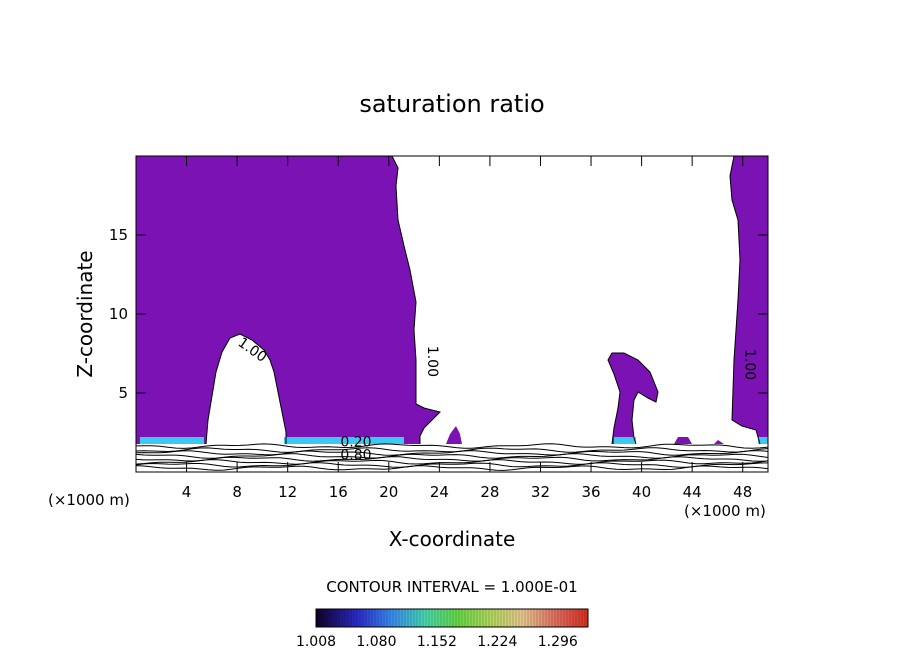 This screenshot has width=904, height=654. What do you see at coordinates (742, 492) in the screenshot?
I see `x-tick-label: 48` at bounding box center [742, 492].